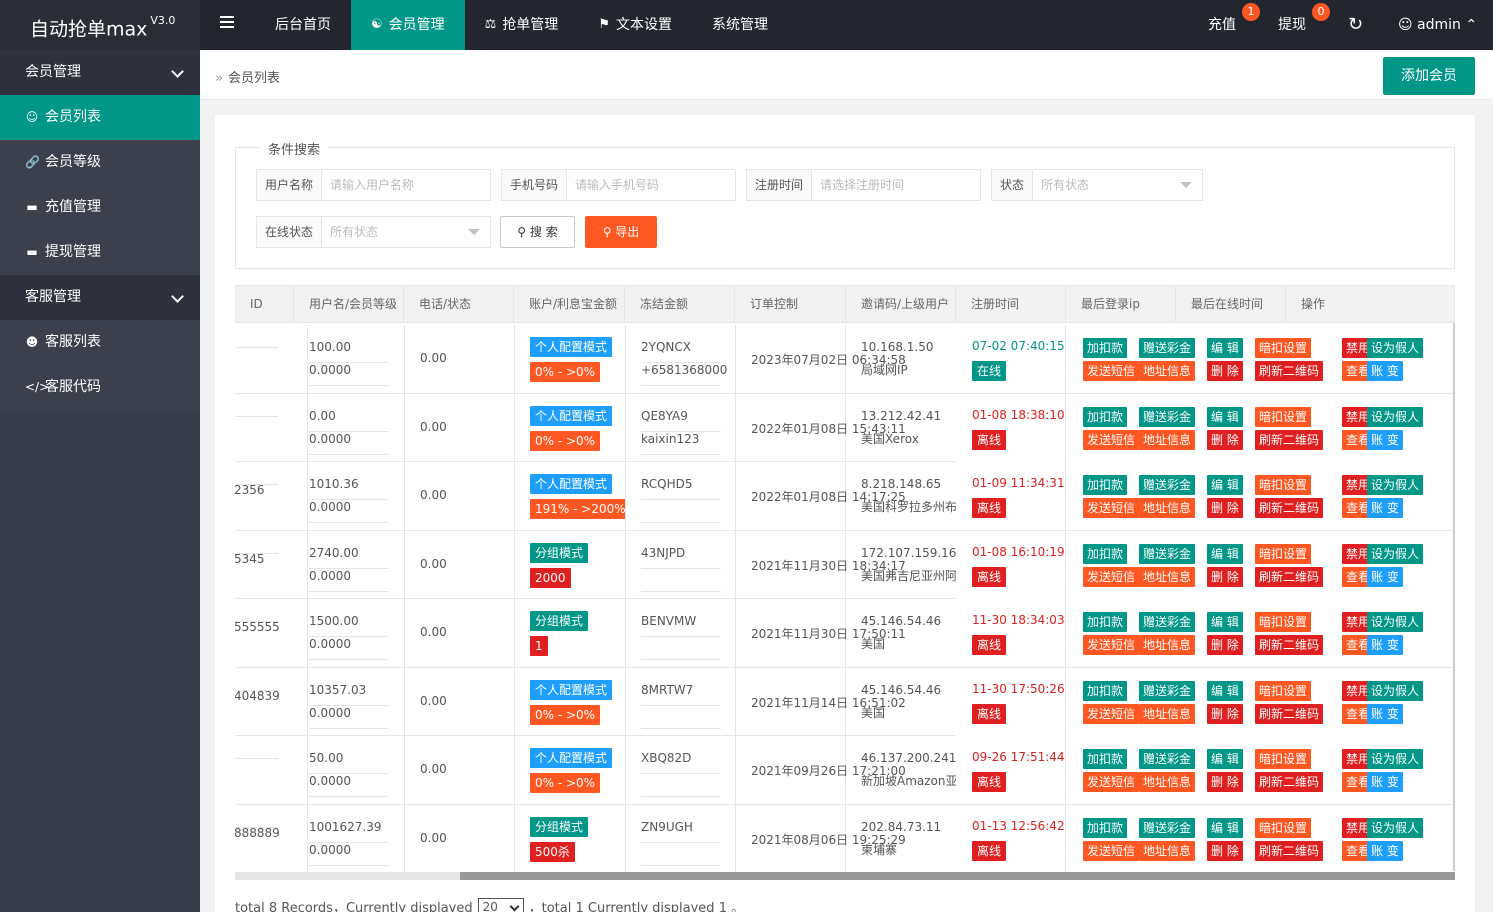  I want to click on app-logo: 自动抢单max V3.0, so click(100, 25).